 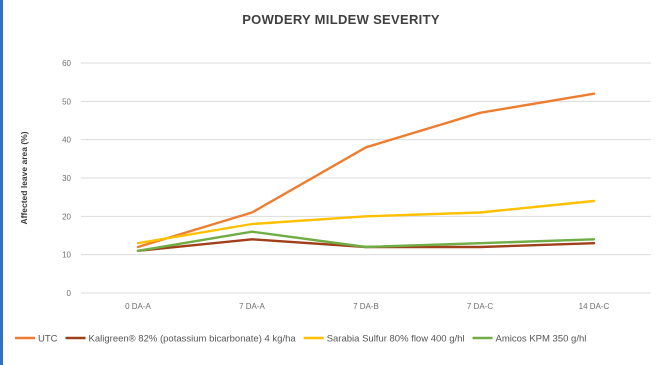 I want to click on y-tick-label: 10, so click(x=66, y=255).